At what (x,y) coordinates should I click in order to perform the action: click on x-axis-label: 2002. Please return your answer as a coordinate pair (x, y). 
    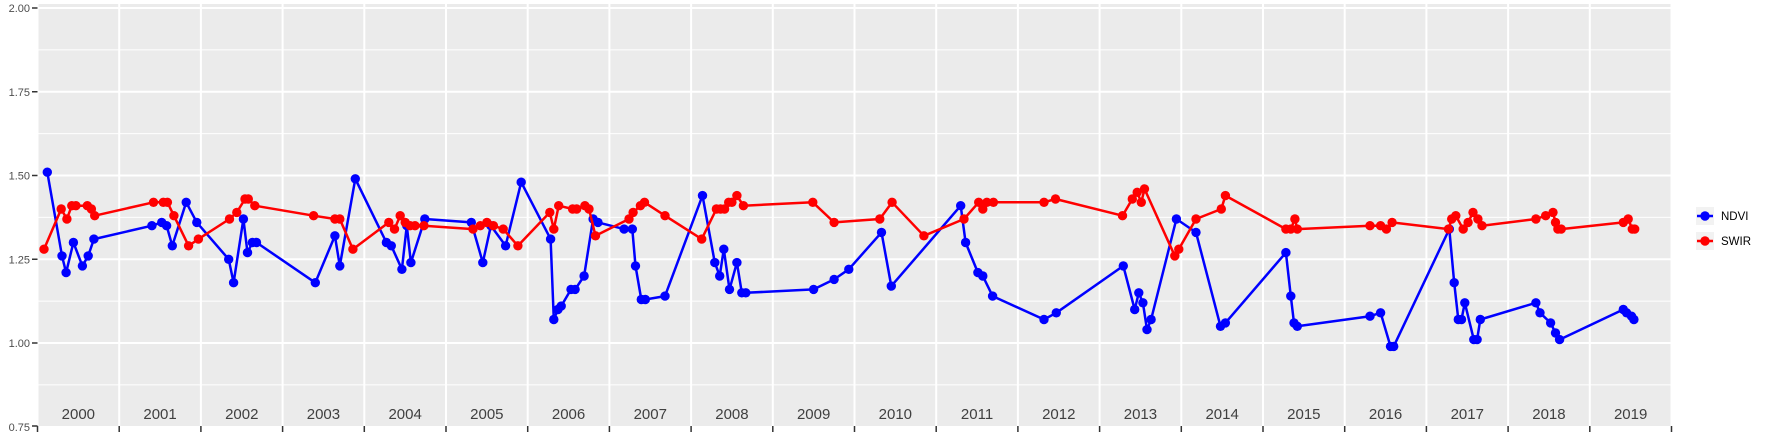
    Looking at the image, I should click on (241, 414).